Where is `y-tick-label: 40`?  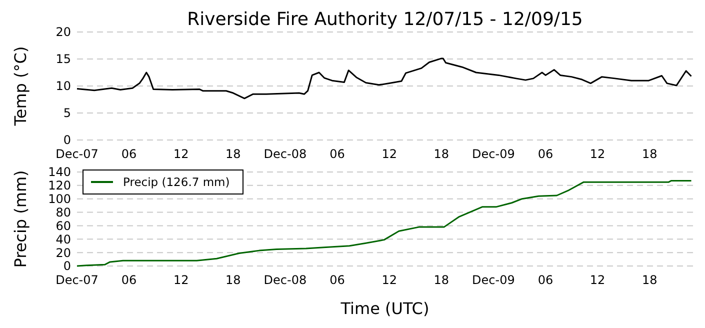 y-tick-label: 40 is located at coordinates (63, 239).